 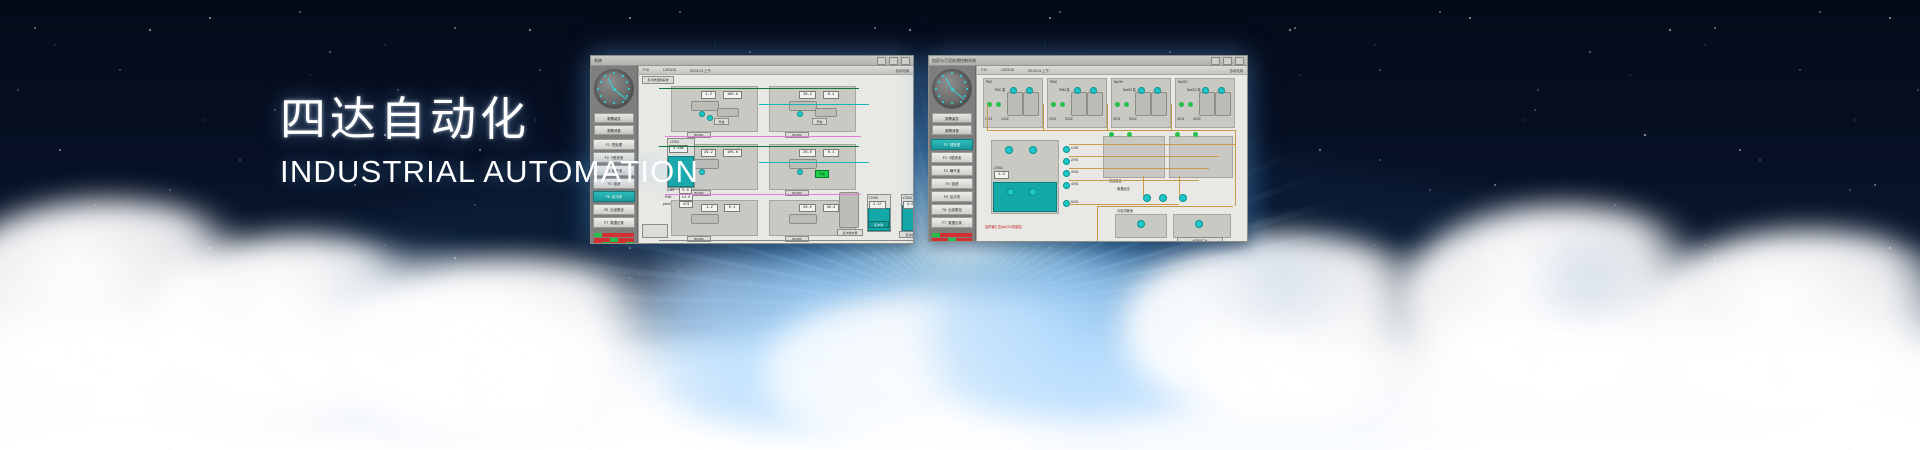 I want to click on menu-item-f3-left: F3 曝气池, so click(x=614, y=170).